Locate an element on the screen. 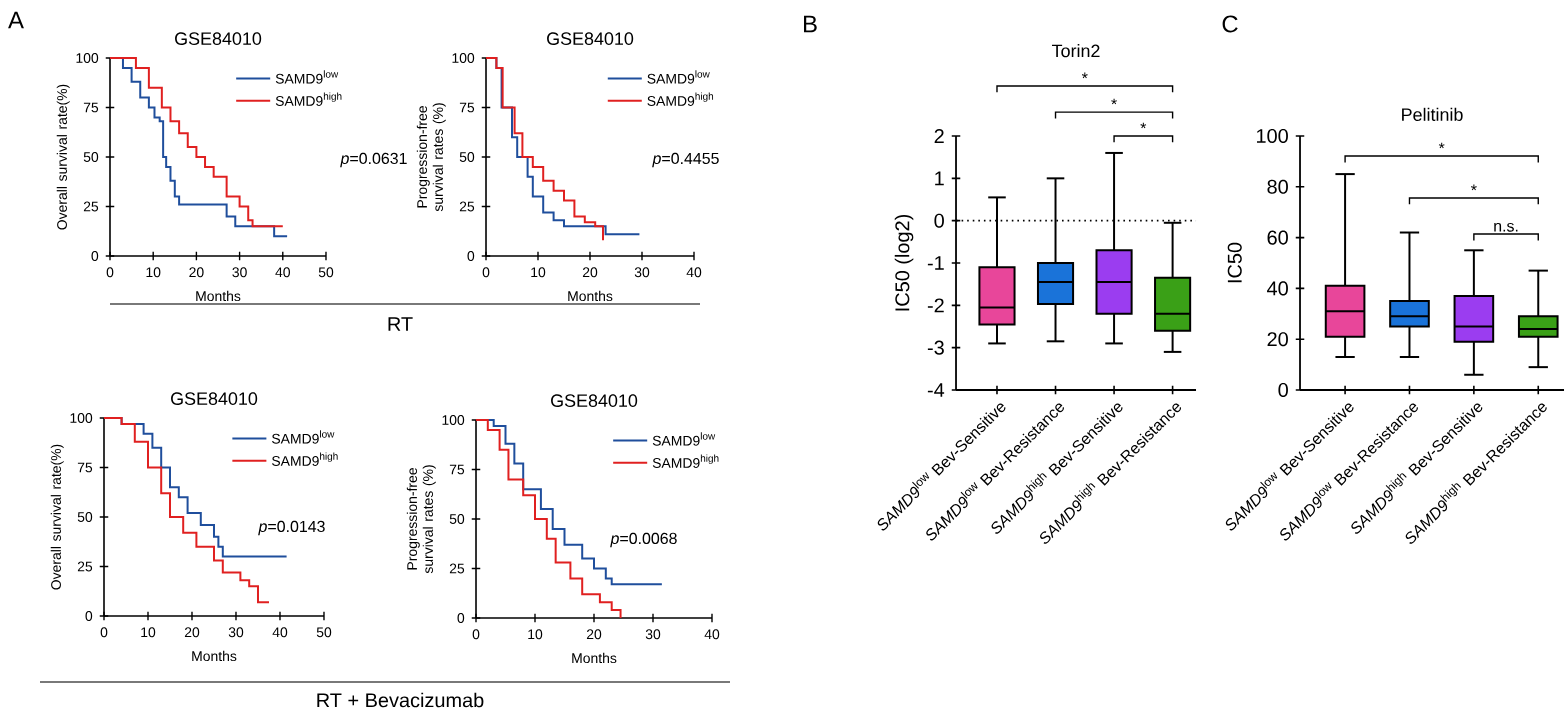 The width and height of the screenshot is (1568, 716). text: RT is located at coordinates (400, 324).